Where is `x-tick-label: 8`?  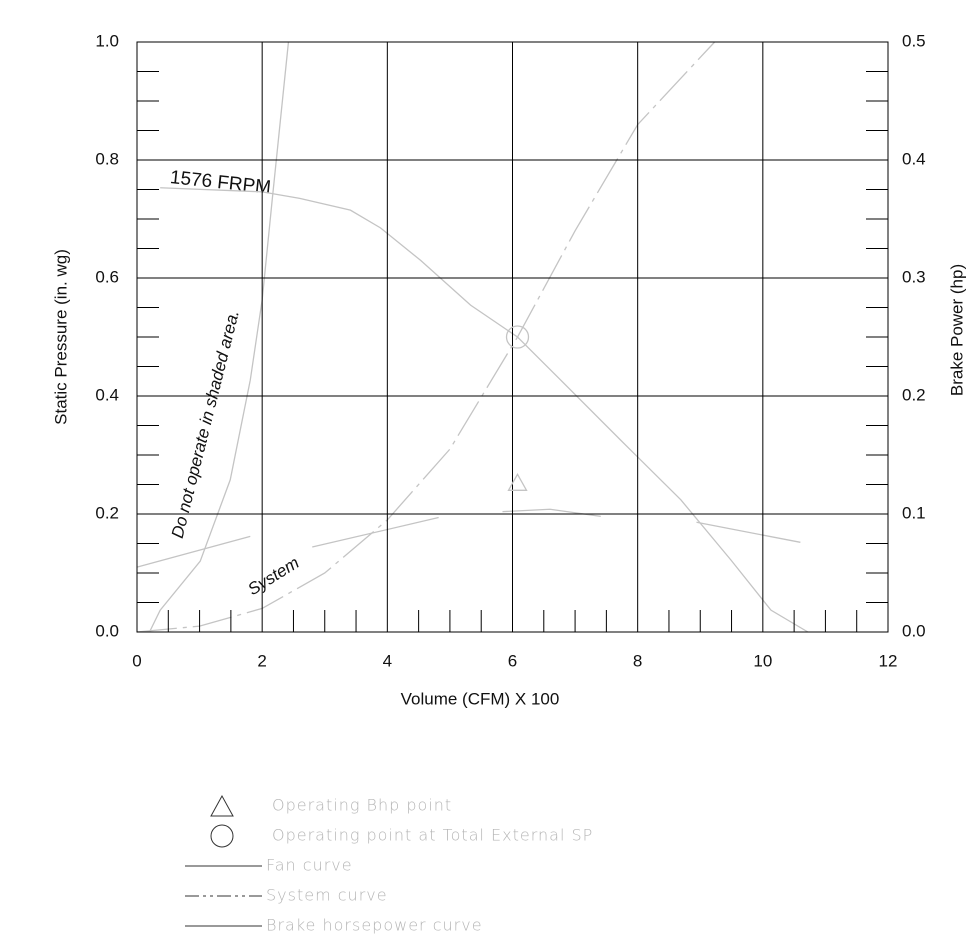
x-tick-label: 8 is located at coordinates (637, 660).